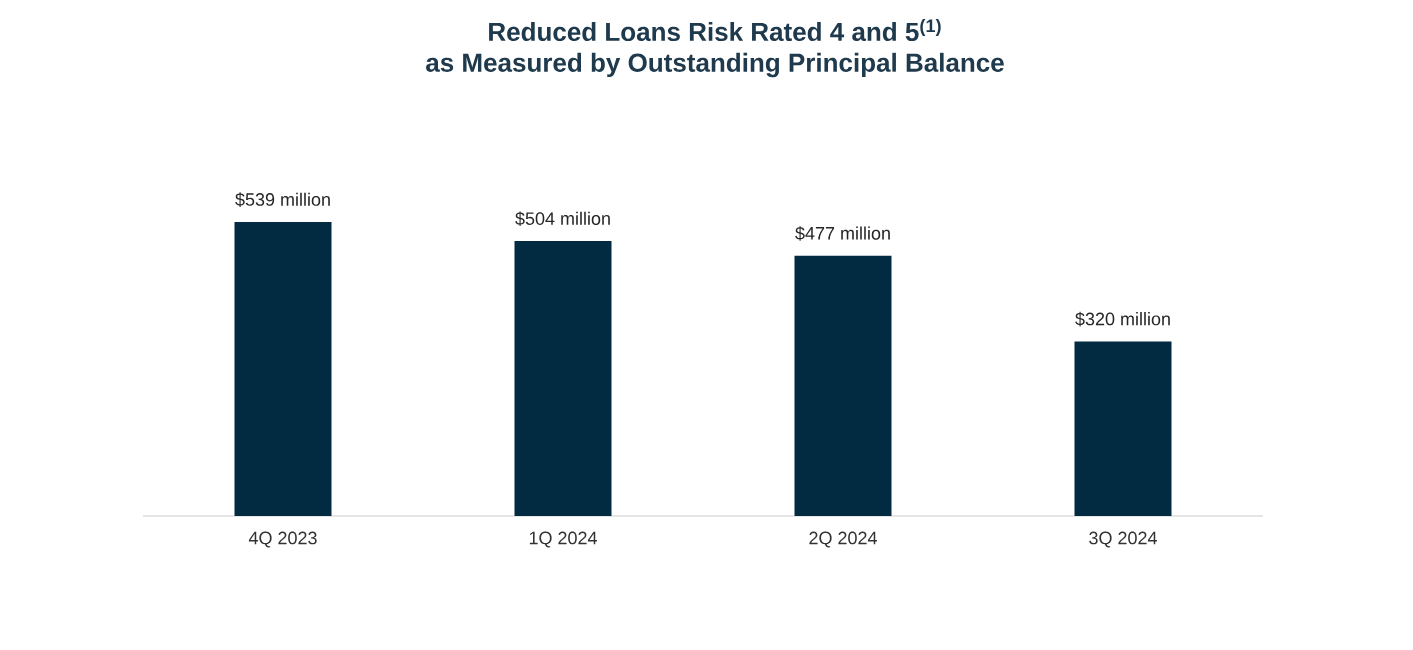 This screenshot has height=650, width=1413. I want to click on data-label: $320 million, so click(1122, 319).